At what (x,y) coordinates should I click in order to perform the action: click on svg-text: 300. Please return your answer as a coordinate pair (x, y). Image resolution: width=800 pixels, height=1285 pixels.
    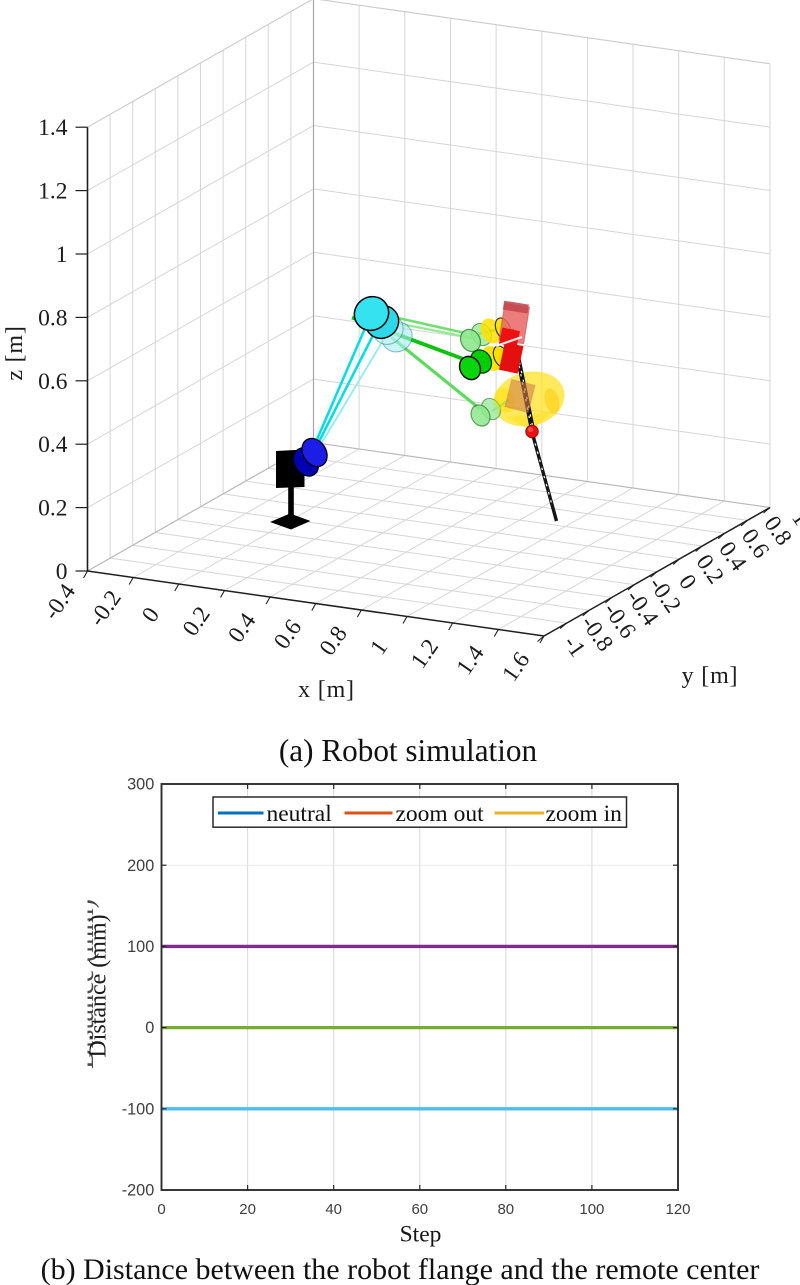
    Looking at the image, I should click on (140, 785).